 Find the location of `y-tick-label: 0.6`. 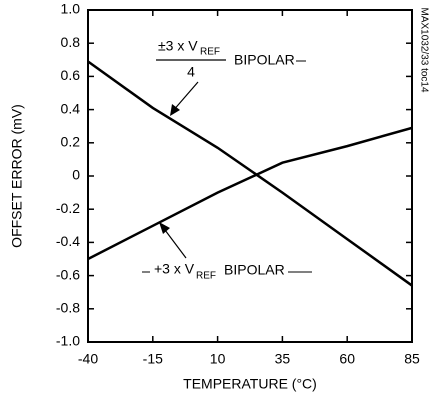

y-tick-label: 0.6 is located at coordinates (71, 75).